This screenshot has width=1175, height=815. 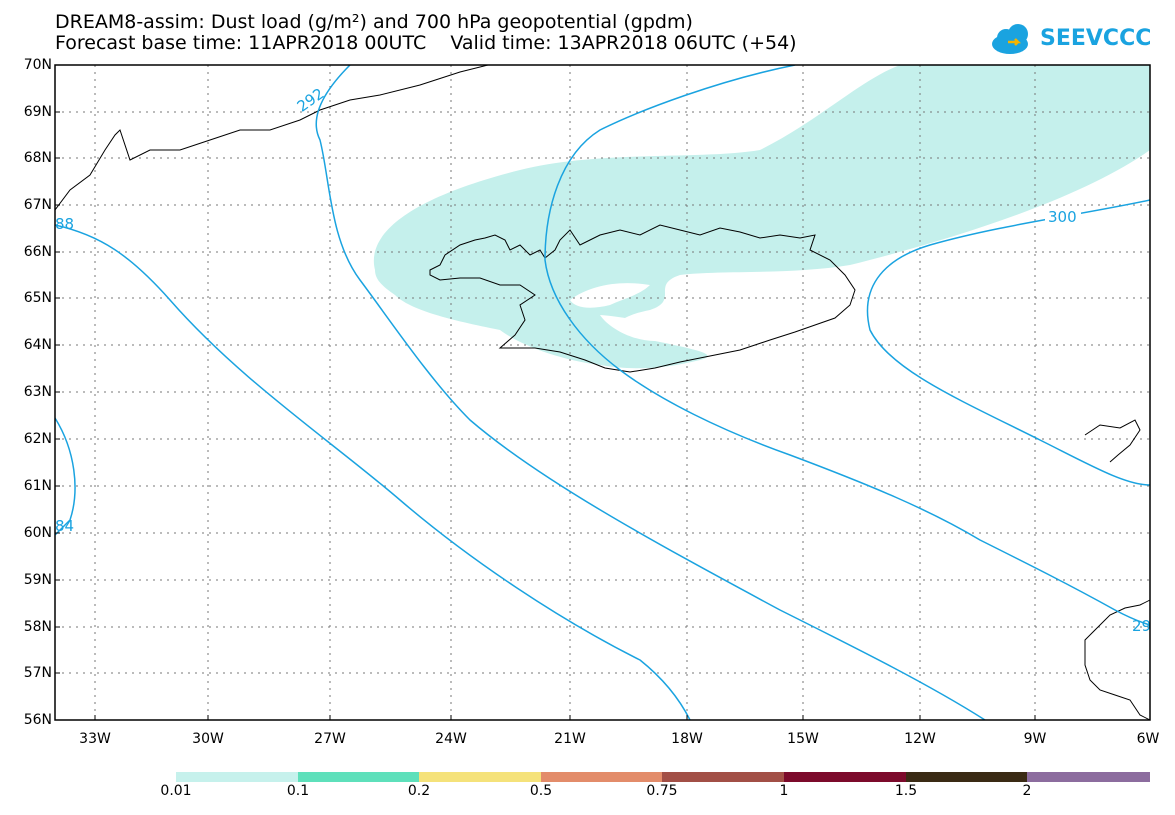 I want to click on seevccc-logo, so click(x=1010, y=39).